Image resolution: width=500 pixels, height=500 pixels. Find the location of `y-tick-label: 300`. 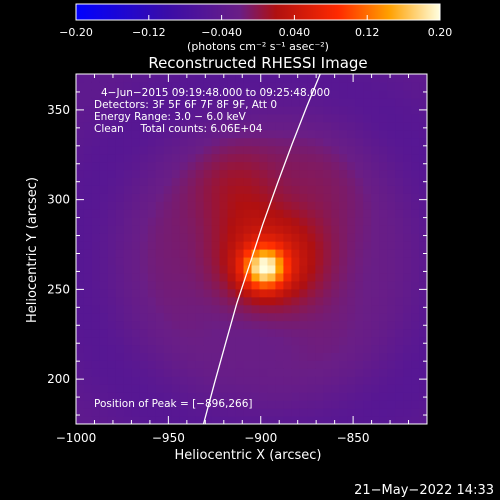

y-tick-label: 300 is located at coordinates (58, 200).